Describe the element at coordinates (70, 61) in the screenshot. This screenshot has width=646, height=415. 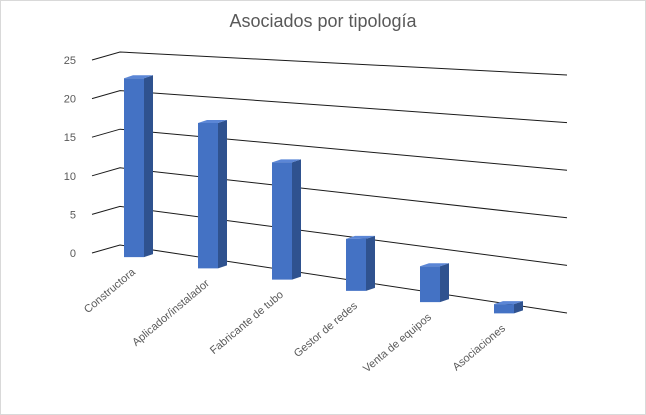
I see `y-tick-label: 25` at that location.